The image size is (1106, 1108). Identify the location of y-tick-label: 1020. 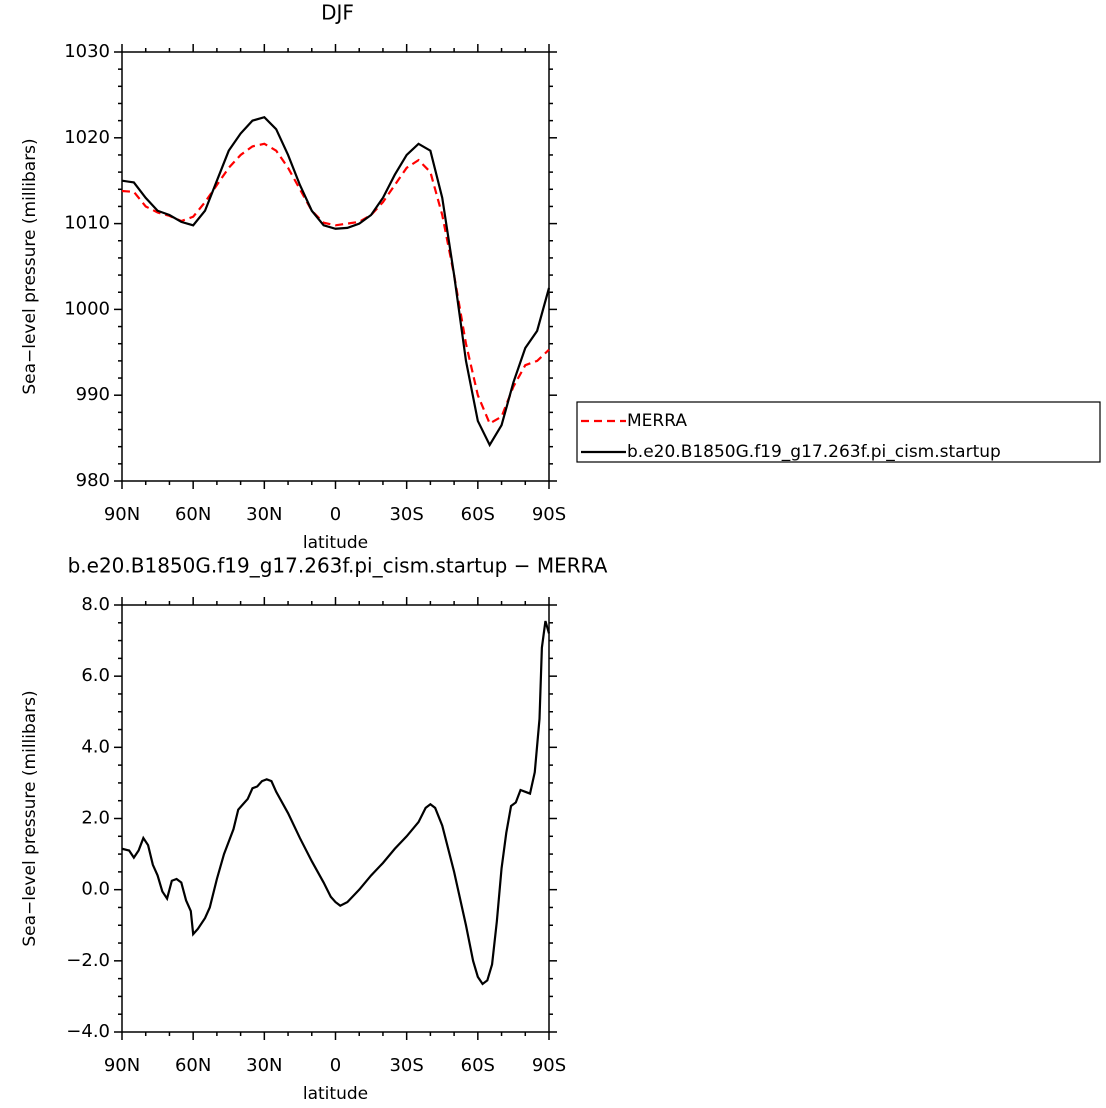
(87, 137).